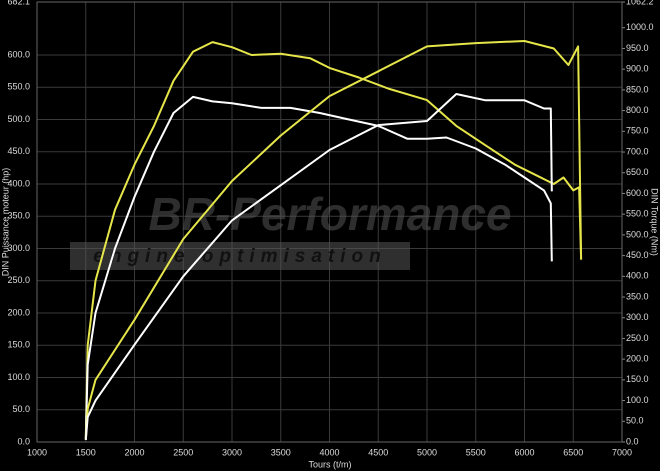 This screenshot has height=471, width=660. Describe the element at coordinates (637, 296) in the screenshot. I see `y2-tick-label: 350.0` at that location.